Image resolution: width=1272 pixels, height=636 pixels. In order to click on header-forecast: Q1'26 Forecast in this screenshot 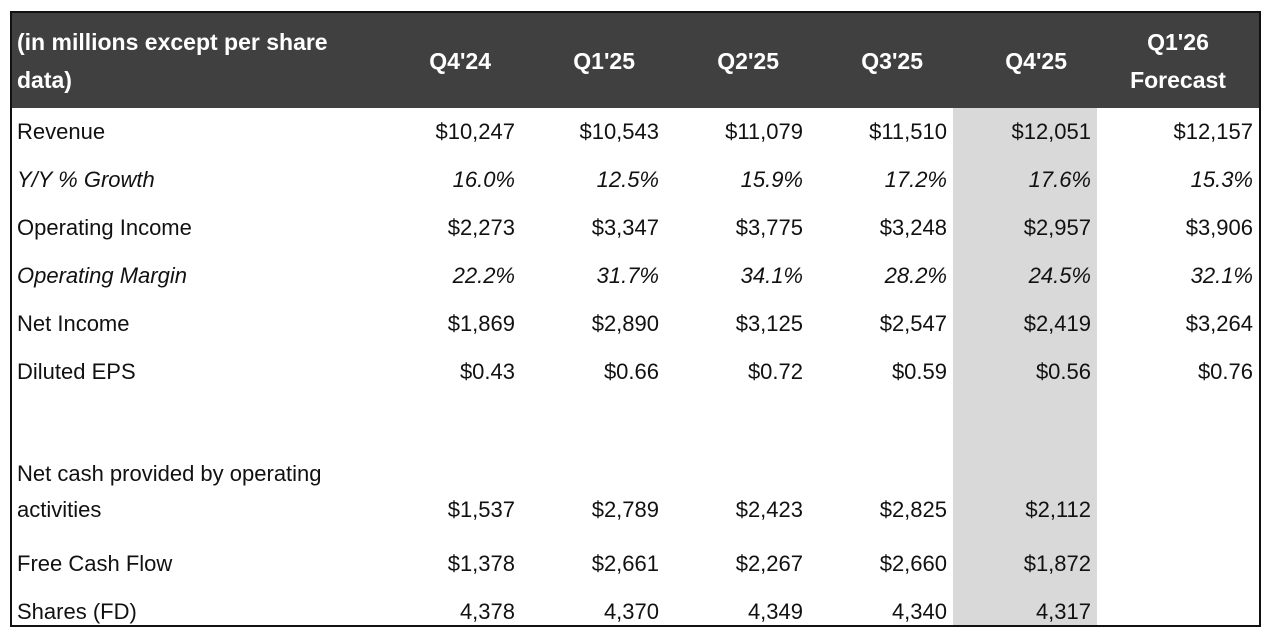, I will do `click(1178, 60)`.